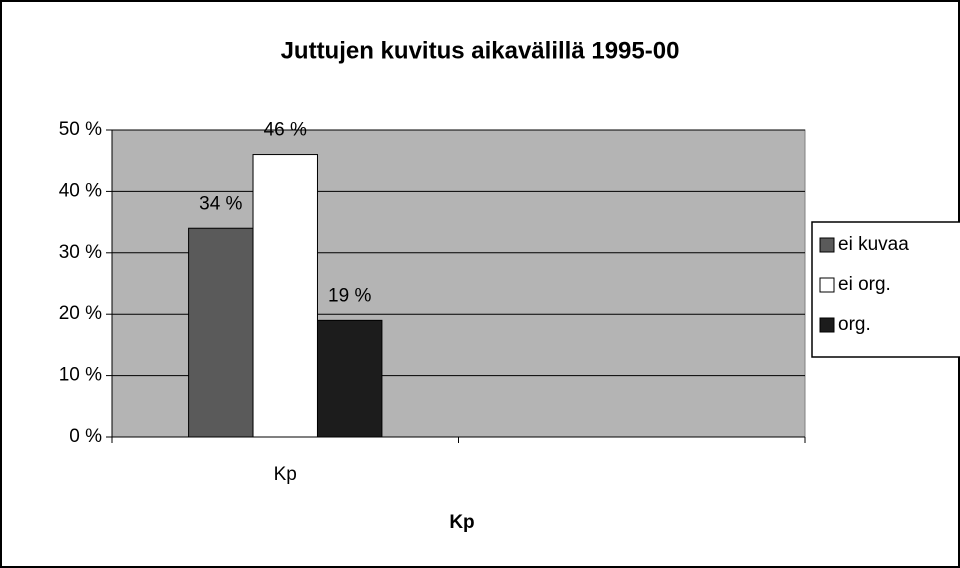  I want to click on x-tick-label: Kp, so click(285, 474).